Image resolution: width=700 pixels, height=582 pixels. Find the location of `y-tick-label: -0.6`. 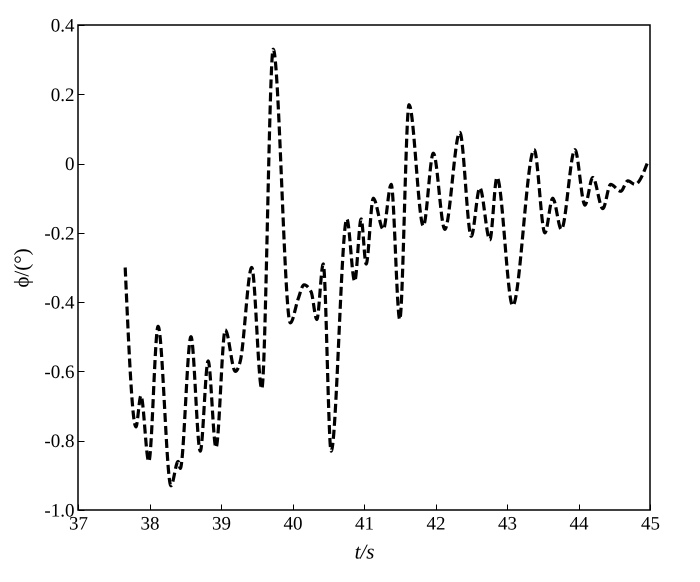

y-tick-label: -0.6 is located at coordinates (59, 372).